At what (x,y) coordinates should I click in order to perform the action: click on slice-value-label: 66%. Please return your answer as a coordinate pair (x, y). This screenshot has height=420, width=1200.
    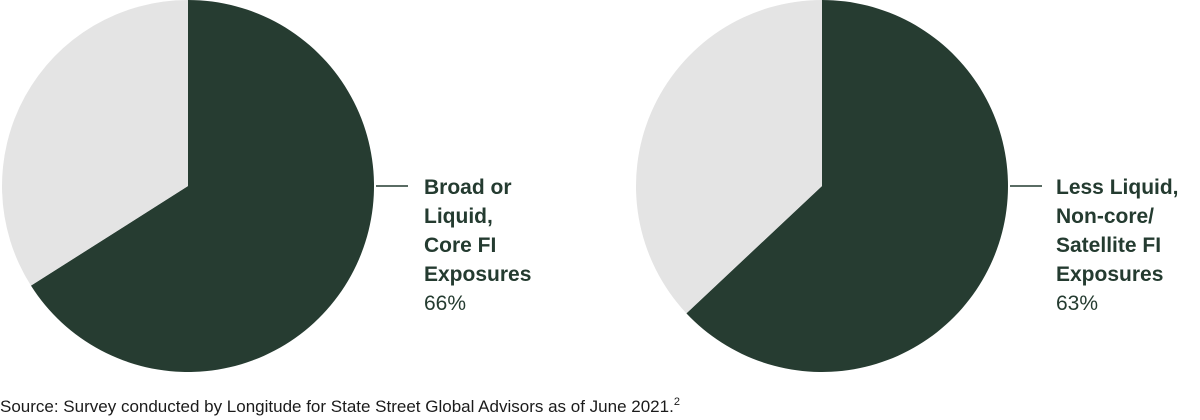
    Looking at the image, I should click on (445, 303).